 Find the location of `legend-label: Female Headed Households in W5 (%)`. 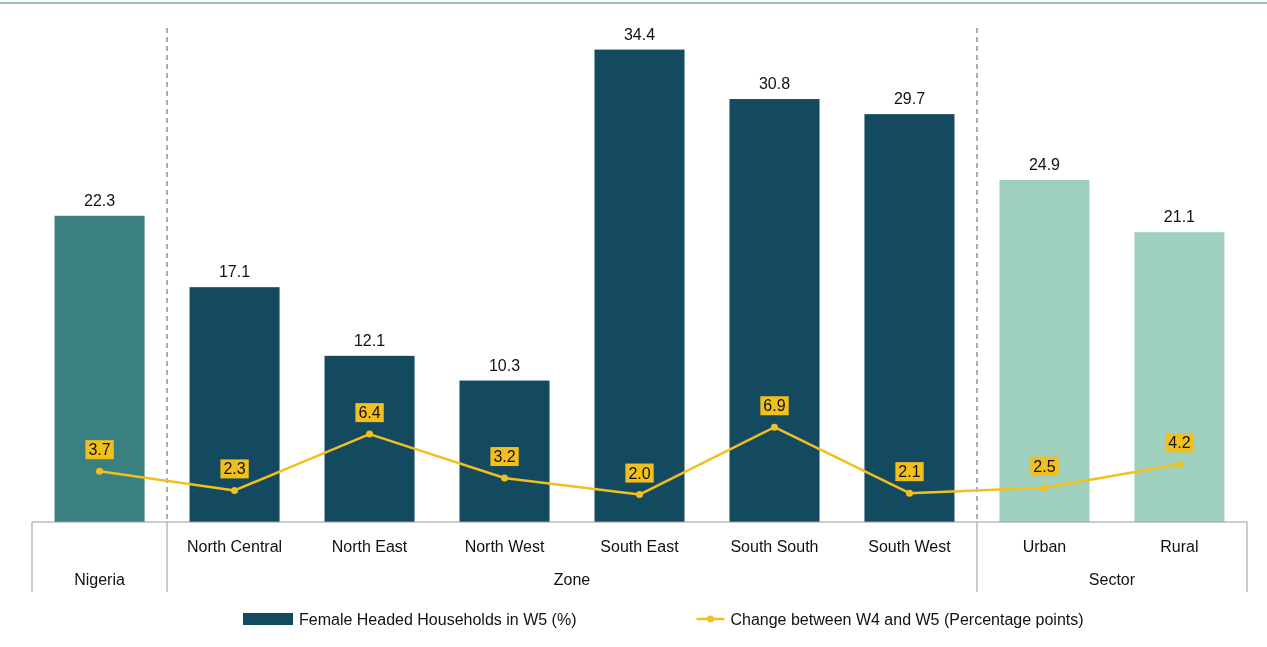

legend-label: Female Headed Households in W5 (%) is located at coordinates (438, 619).